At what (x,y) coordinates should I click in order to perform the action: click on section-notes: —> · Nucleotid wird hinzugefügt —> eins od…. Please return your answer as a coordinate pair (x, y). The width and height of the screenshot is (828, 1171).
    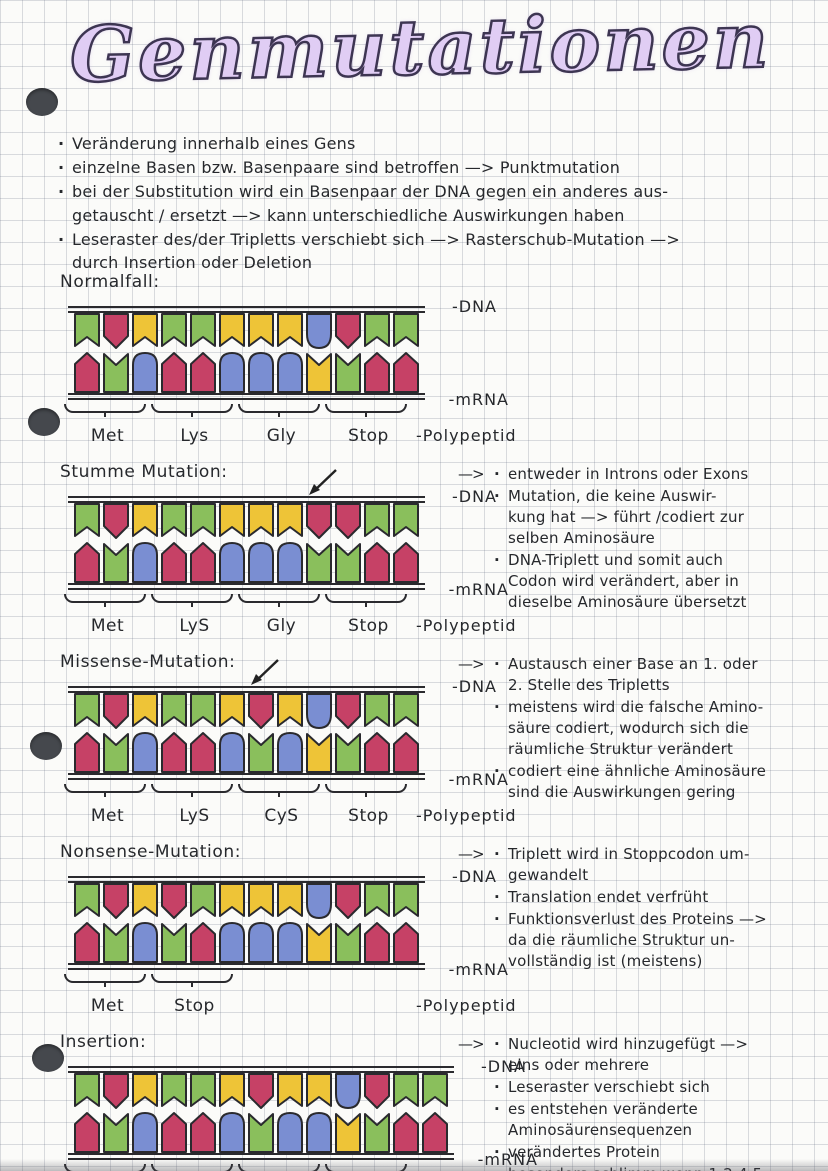
    Looking at the image, I should click on (643, 1101).